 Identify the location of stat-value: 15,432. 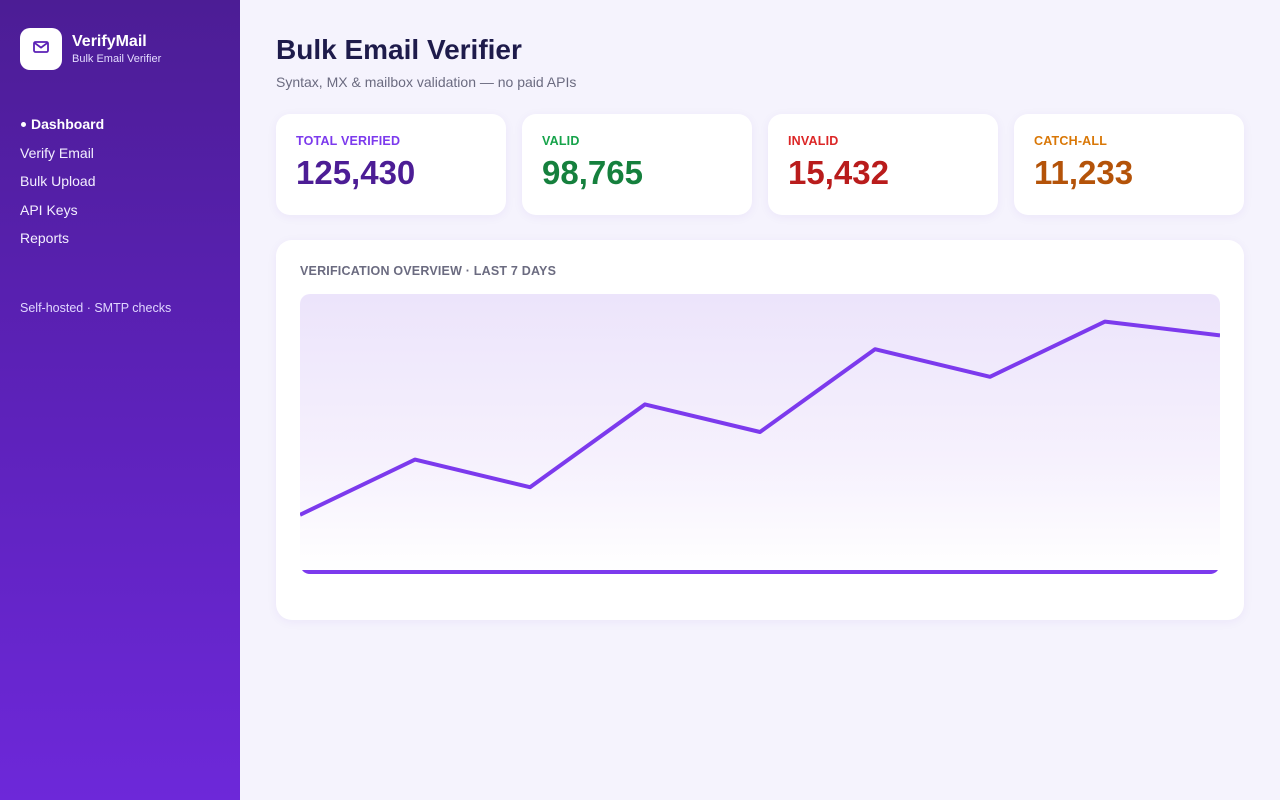
(838, 172).